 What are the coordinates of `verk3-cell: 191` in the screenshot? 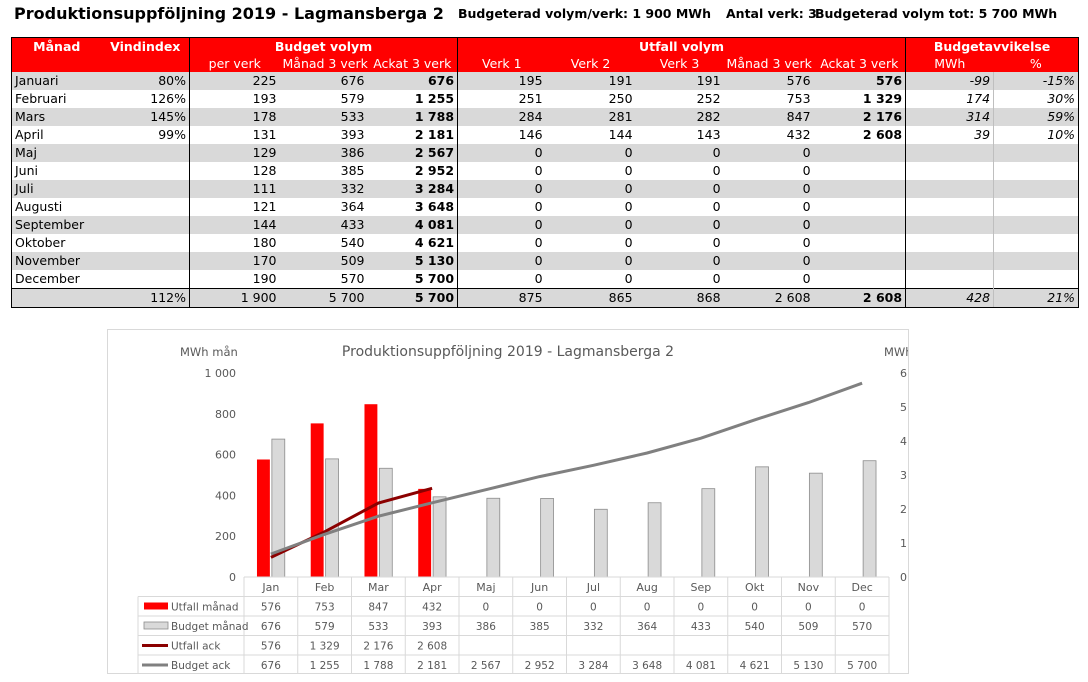 It's located at (679, 81).